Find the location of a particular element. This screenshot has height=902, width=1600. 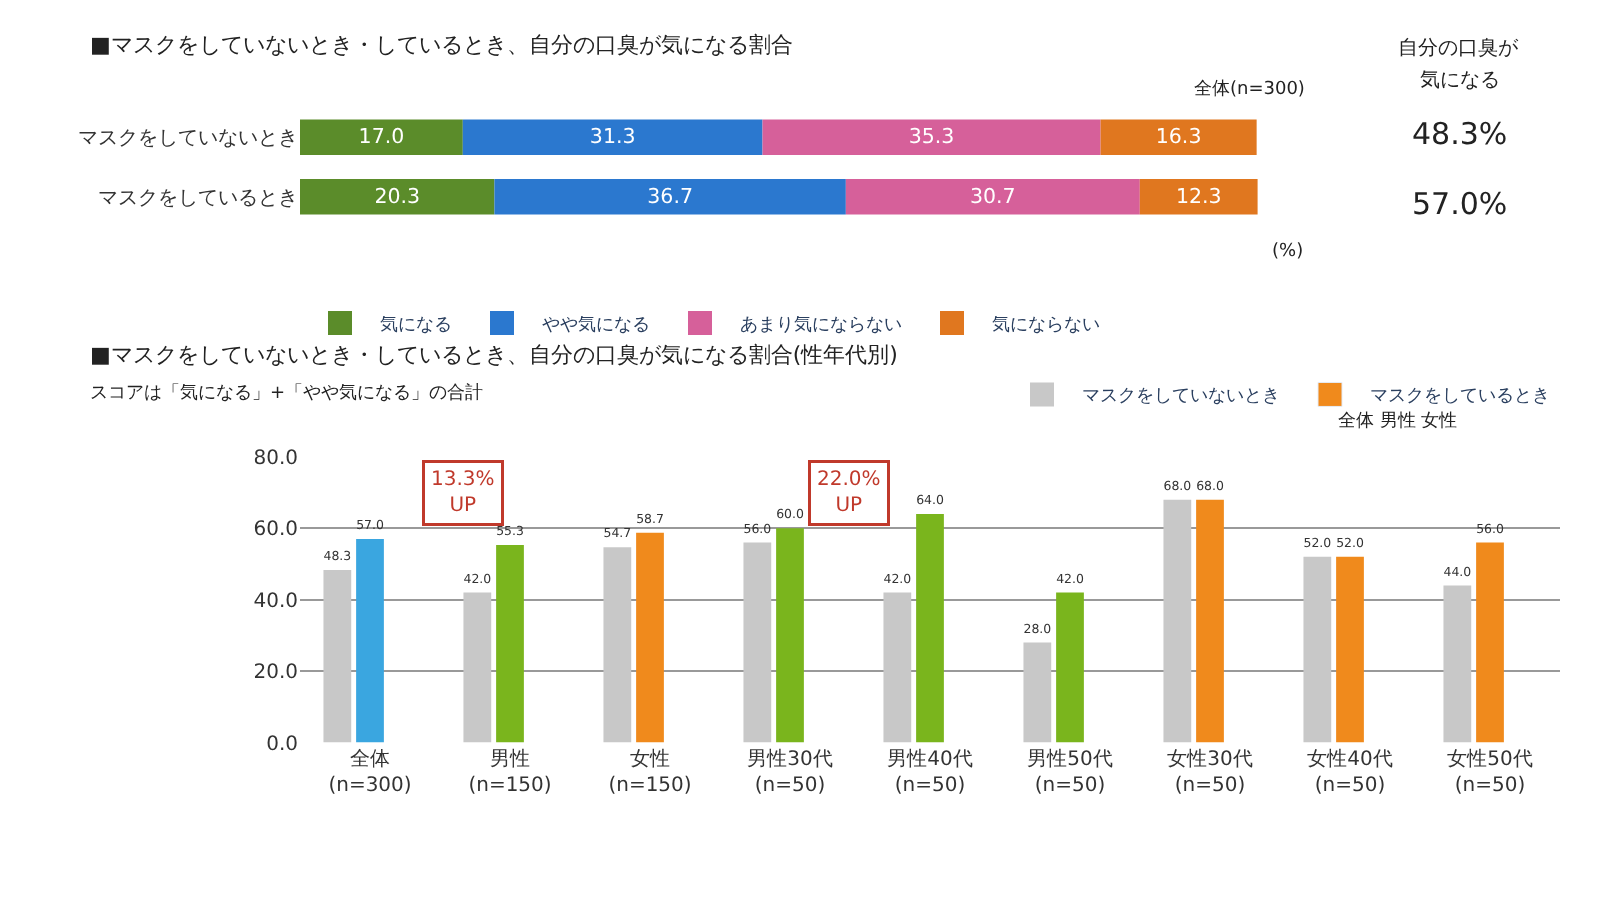

annotation: 13.3% UP is located at coordinates (463, 493).